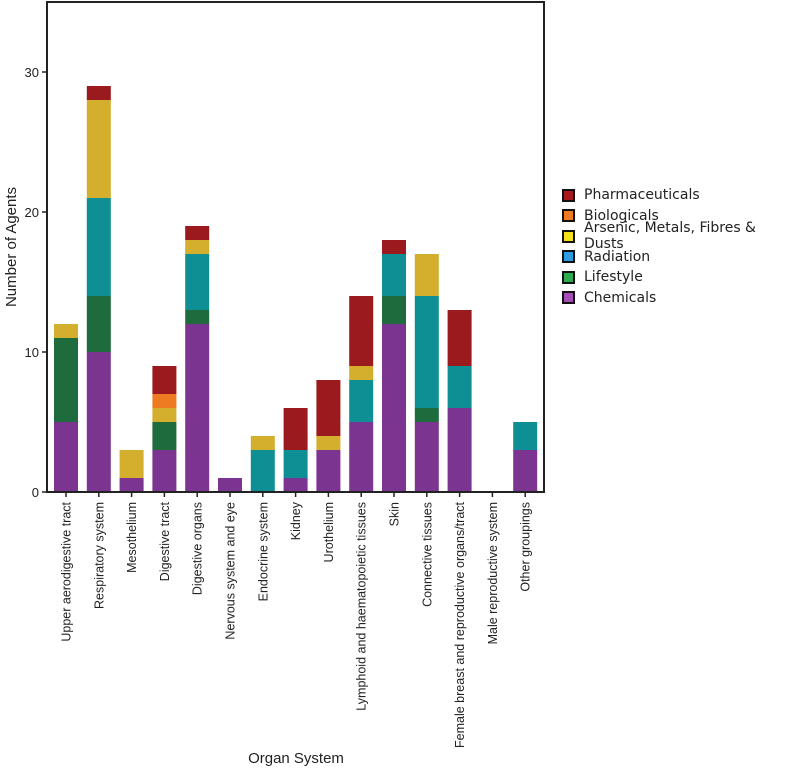  Describe the element at coordinates (361, 401) in the screenshot. I see `bar-segment-lymphoid-and-haematopoietic-tissues-radiation` at that location.